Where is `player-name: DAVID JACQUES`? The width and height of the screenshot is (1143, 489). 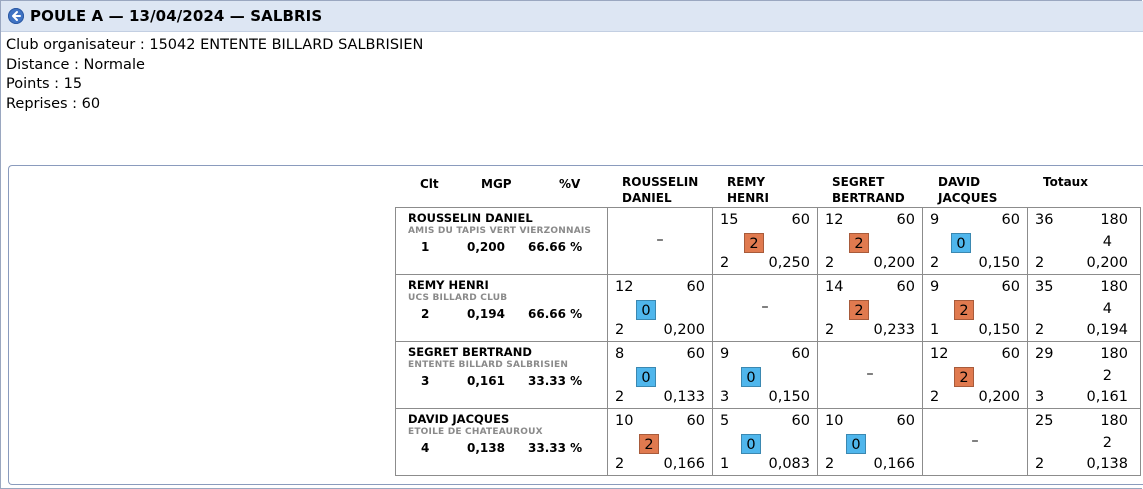
player-name: DAVID JACQUES is located at coordinates (459, 419).